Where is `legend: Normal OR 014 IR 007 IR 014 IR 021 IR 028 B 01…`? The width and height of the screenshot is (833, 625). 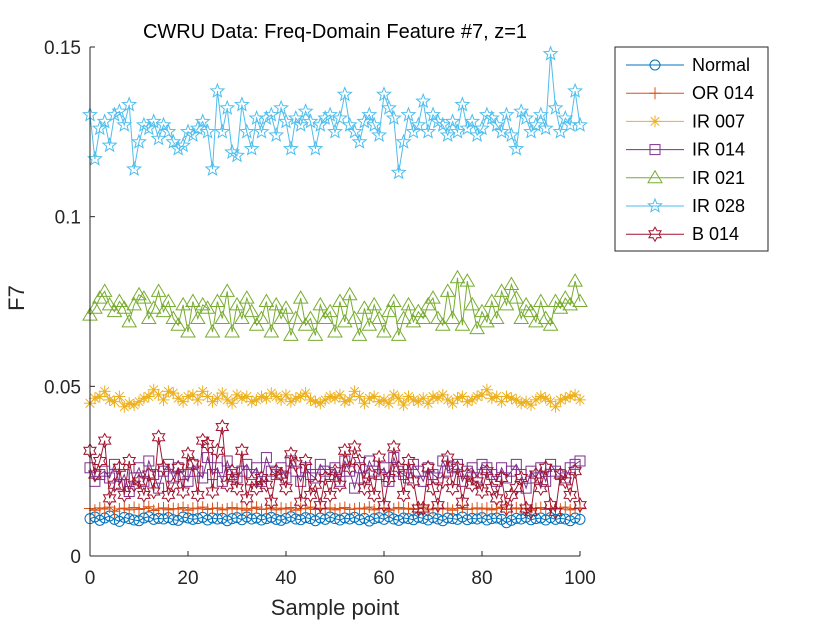
legend: Normal OR 014 IR 007 IR 014 IR 021 IR 028 B 01… is located at coordinates (691, 149).